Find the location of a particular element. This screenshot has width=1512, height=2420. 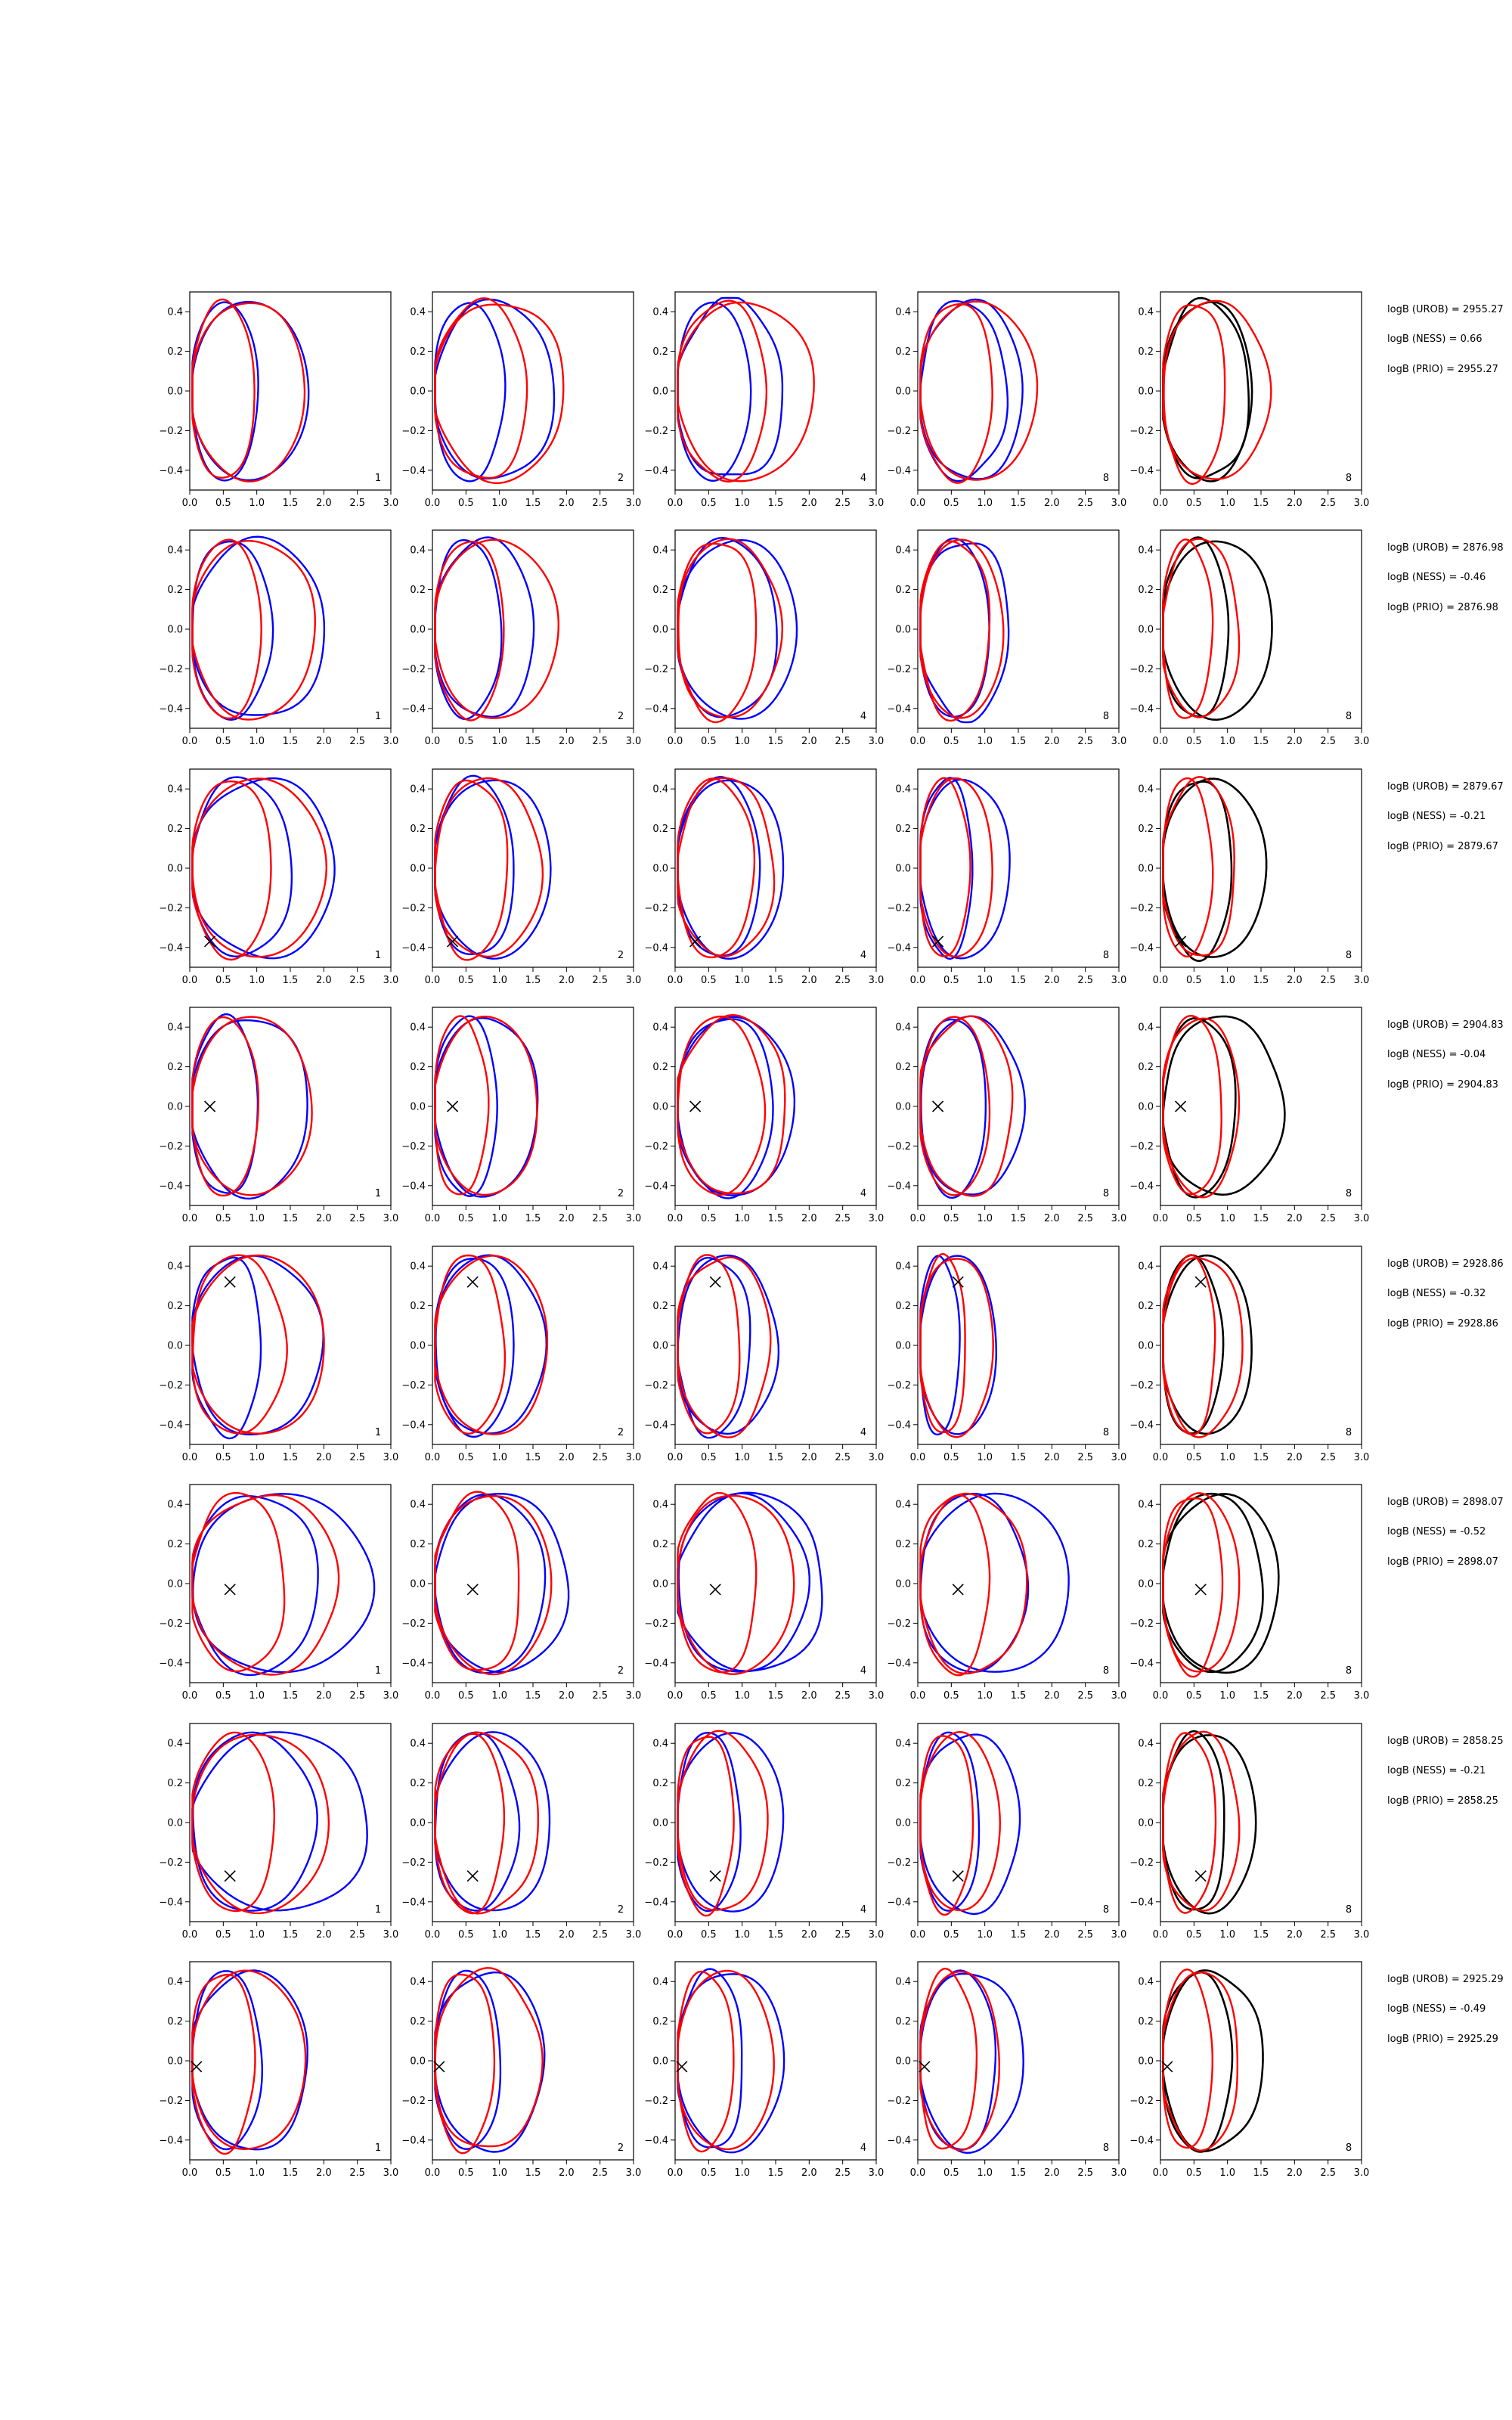

panel-r5-c3: 0.0 0.5 1.0 1.5 2.0 2.5 3.0 0.4 0.2 0.0 −0.2 −0.4 4 is located at coordinates (764, 1354).